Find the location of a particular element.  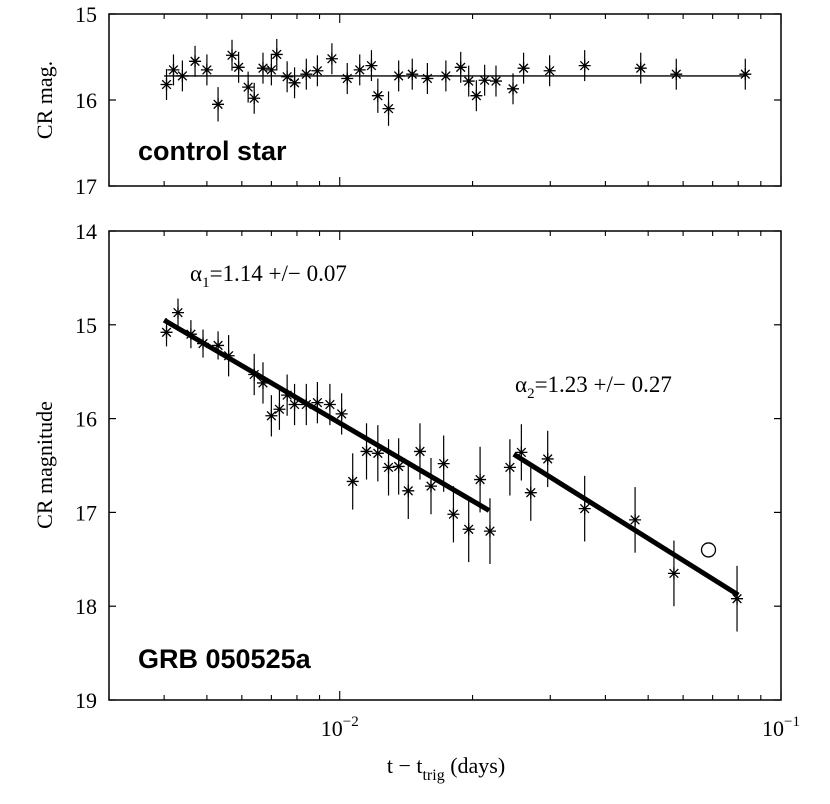

top-panel-marks is located at coordinates (456, 82).